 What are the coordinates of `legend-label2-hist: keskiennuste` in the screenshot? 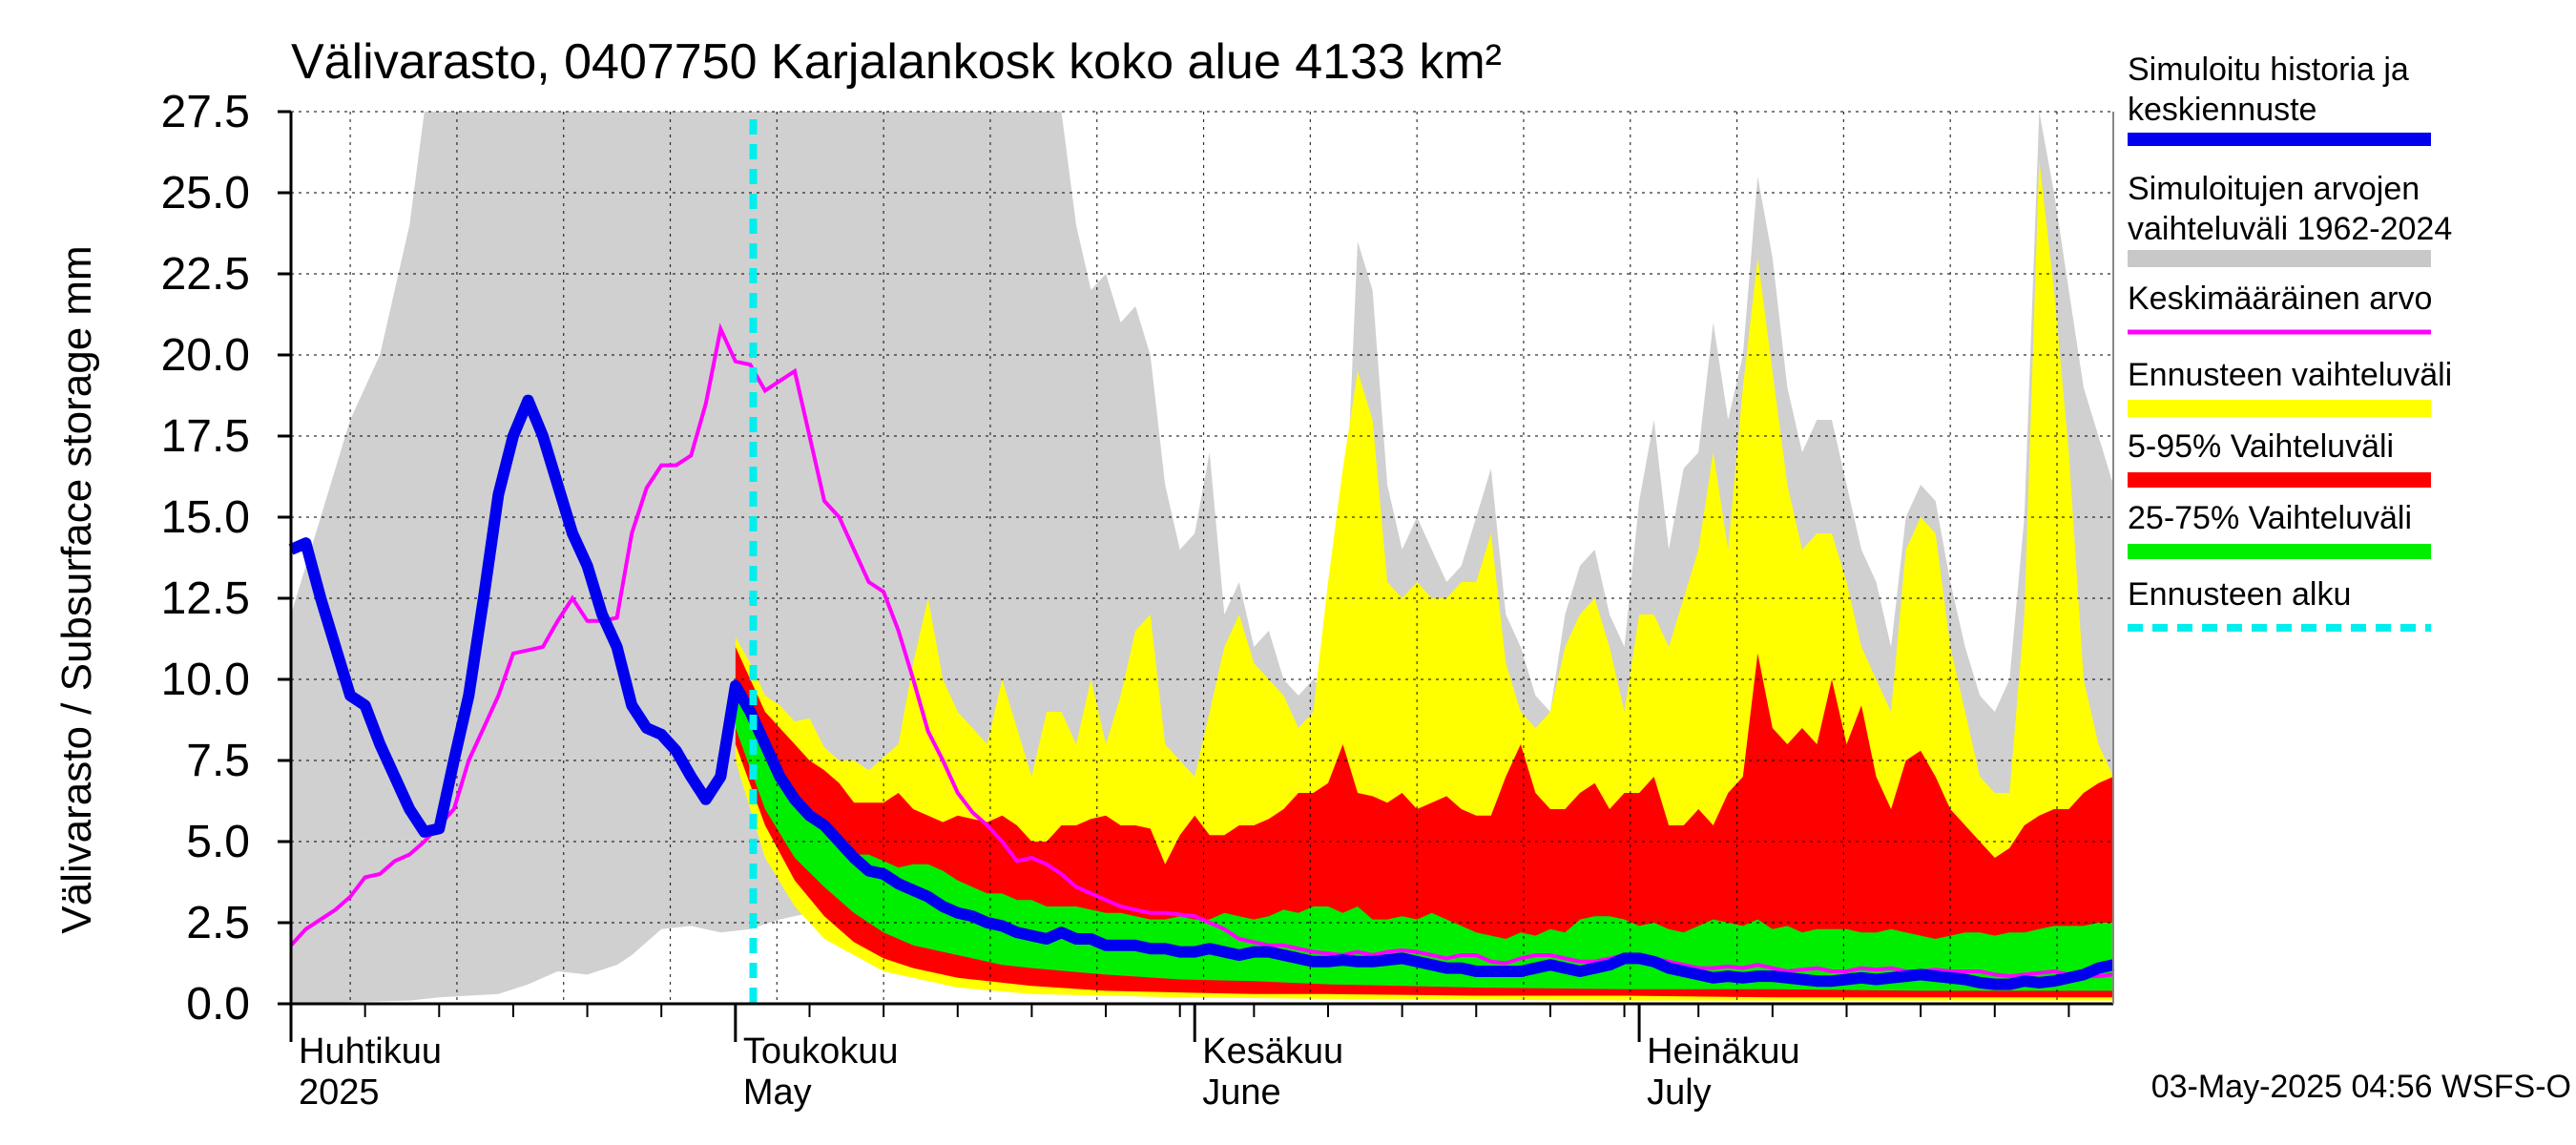 It's located at (2222, 110).